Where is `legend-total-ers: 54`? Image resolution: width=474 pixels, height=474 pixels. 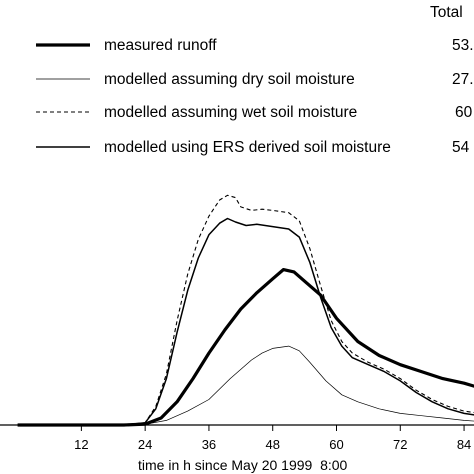
legend-total-ers: 54 is located at coordinates (461, 147).